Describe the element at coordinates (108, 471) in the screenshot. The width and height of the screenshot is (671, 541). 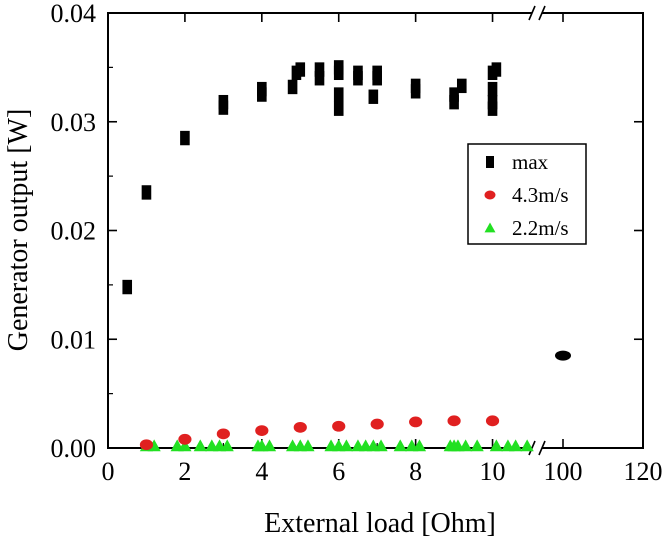
I see `x-tick-label: 0` at that location.